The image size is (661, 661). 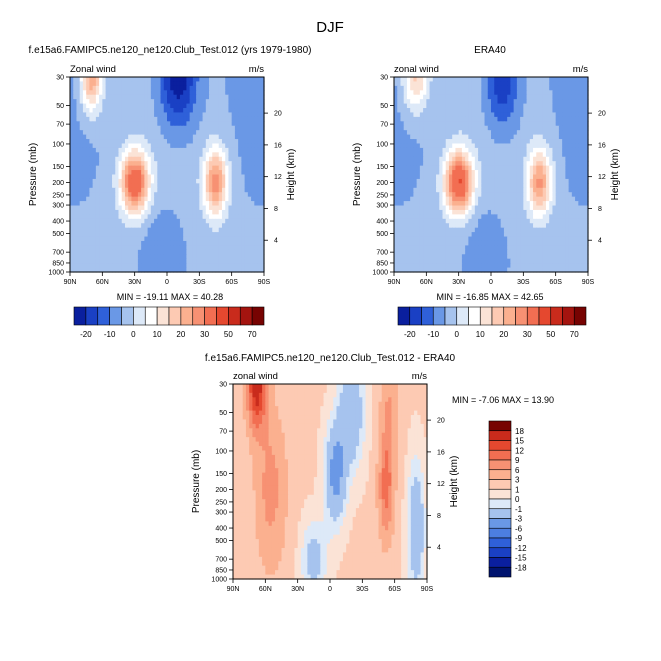 What do you see at coordinates (198, 316) in the screenshot?
I see `colorbar-swatch` at bounding box center [198, 316].